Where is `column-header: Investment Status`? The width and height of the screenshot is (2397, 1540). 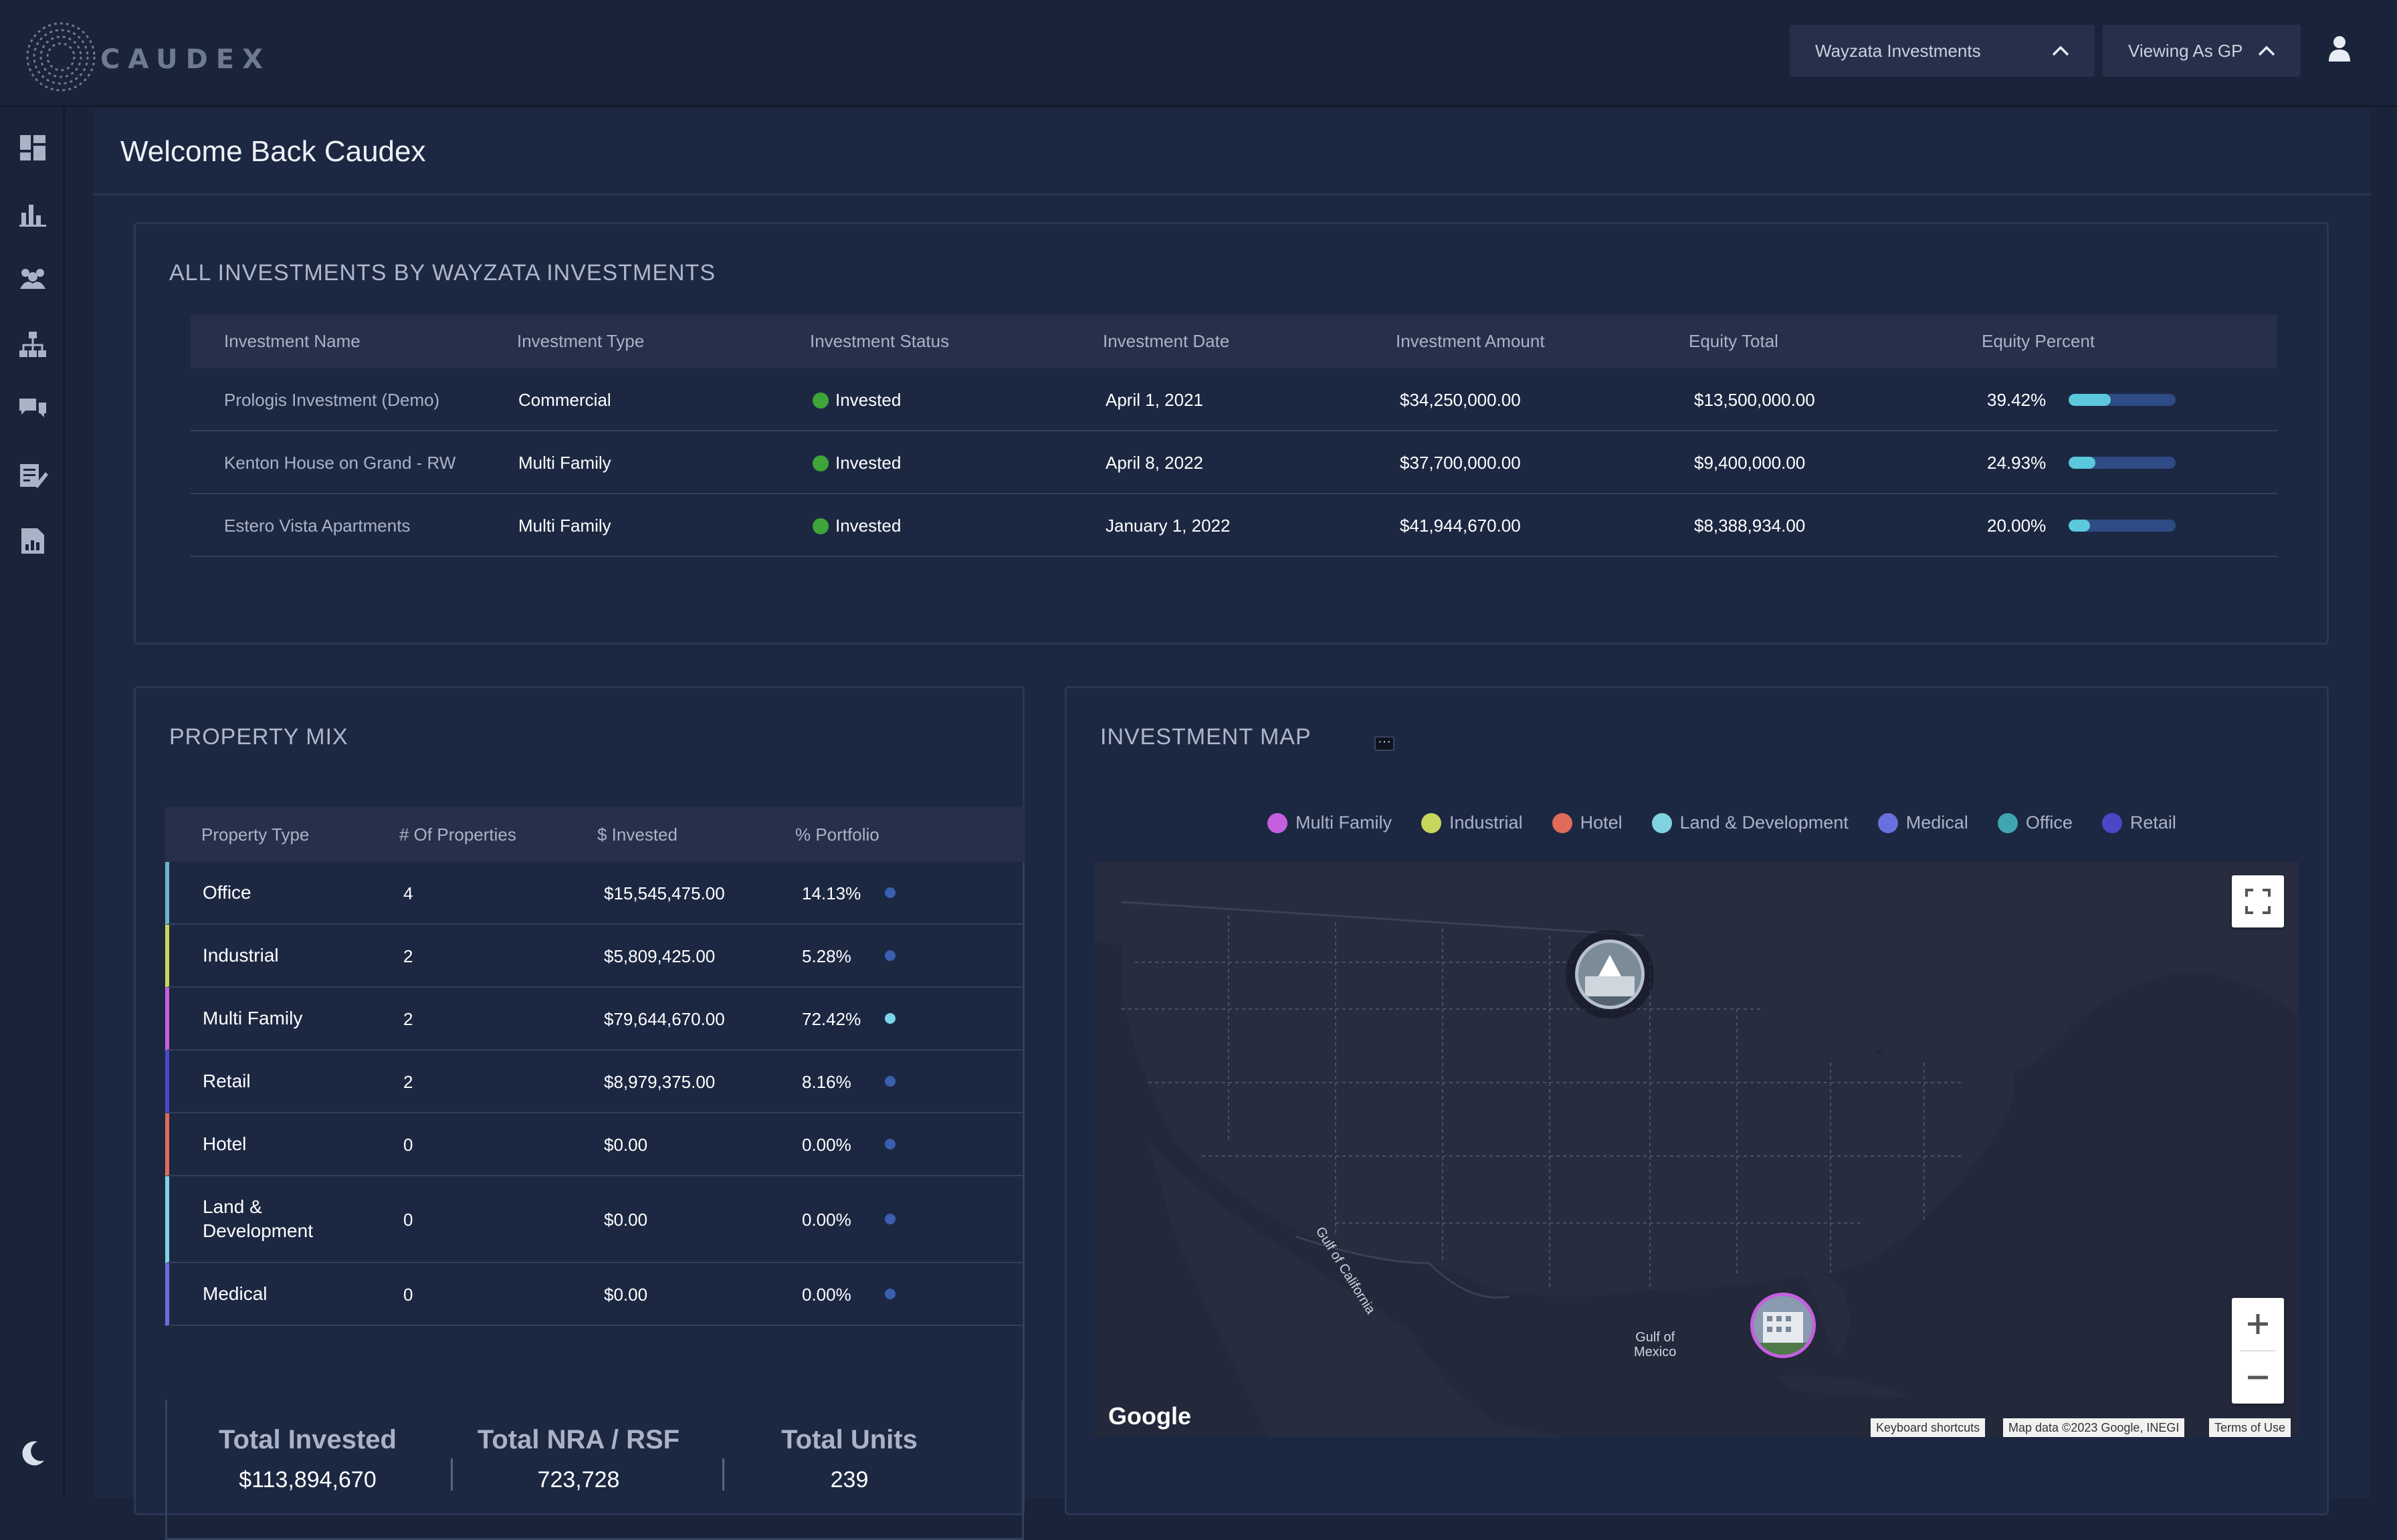 column-header: Investment Status is located at coordinates (880, 341).